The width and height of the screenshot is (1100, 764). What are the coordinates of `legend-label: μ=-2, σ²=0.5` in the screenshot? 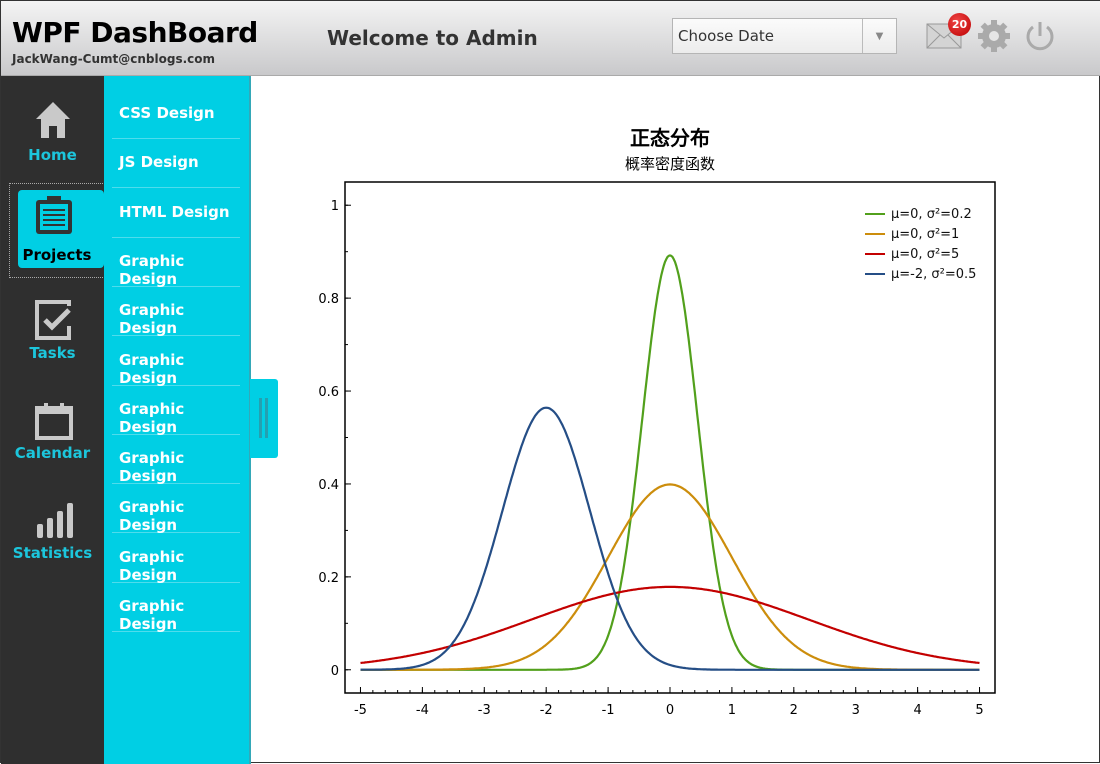 It's located at (934, 274).